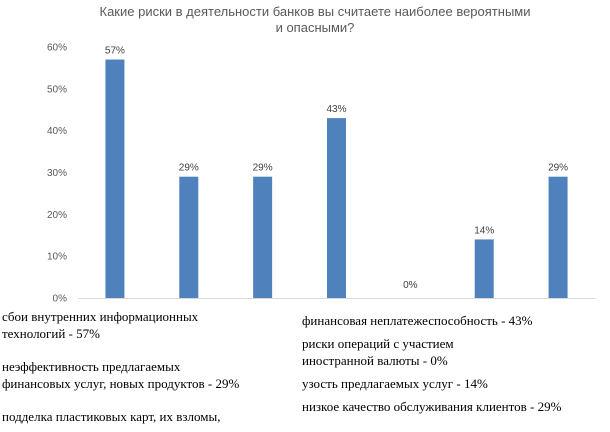  What do you see at coordinates (336, 109) in the screenshot?
I see `data-label: 43%` at bounding box center [336, 109].